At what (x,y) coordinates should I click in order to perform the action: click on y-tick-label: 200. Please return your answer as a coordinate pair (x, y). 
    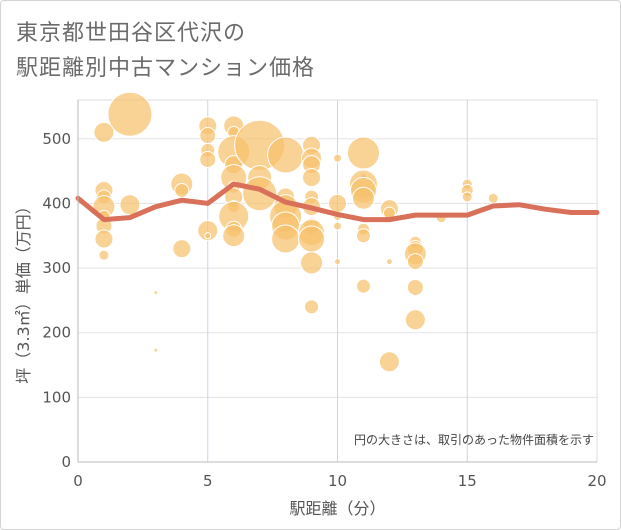
    Looking at the image, I should click on (56, 333).